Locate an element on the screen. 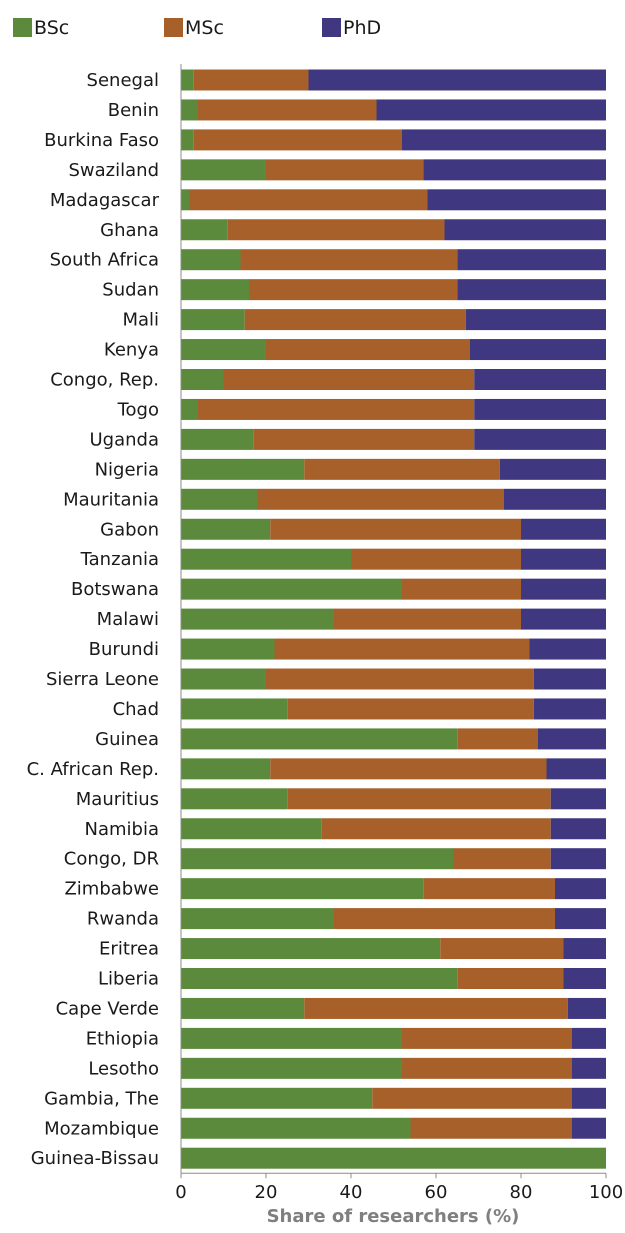 The width and height of the screenshot is (625, 1233). bar-rwanda-msc is located at coordinates (444, 919).